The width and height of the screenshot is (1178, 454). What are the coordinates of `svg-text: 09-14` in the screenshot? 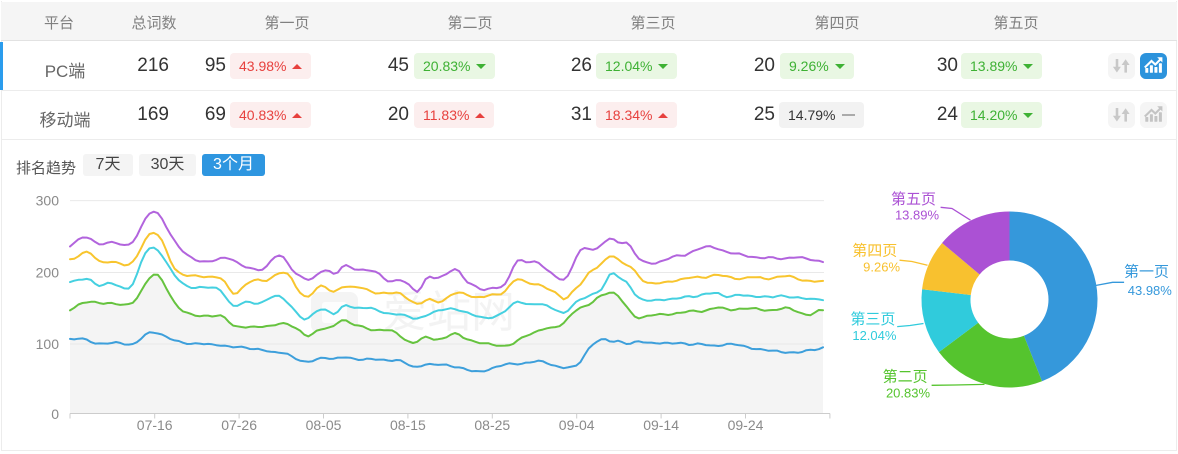 It's located at (661, 425).